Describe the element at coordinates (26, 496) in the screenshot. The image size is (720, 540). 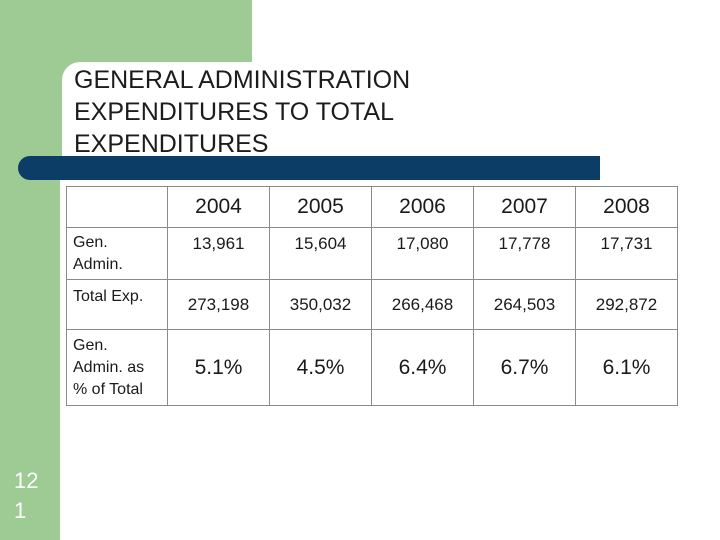
I see `slide-number: 12 1` at that location.